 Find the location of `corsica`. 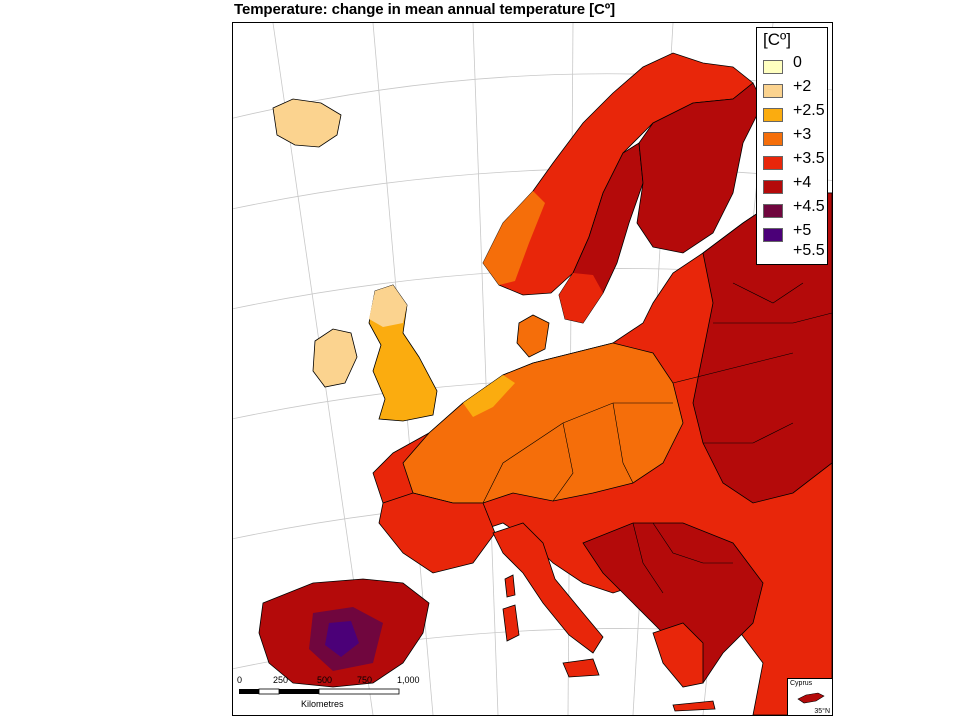

corsica is located at coordinates (510, 586).